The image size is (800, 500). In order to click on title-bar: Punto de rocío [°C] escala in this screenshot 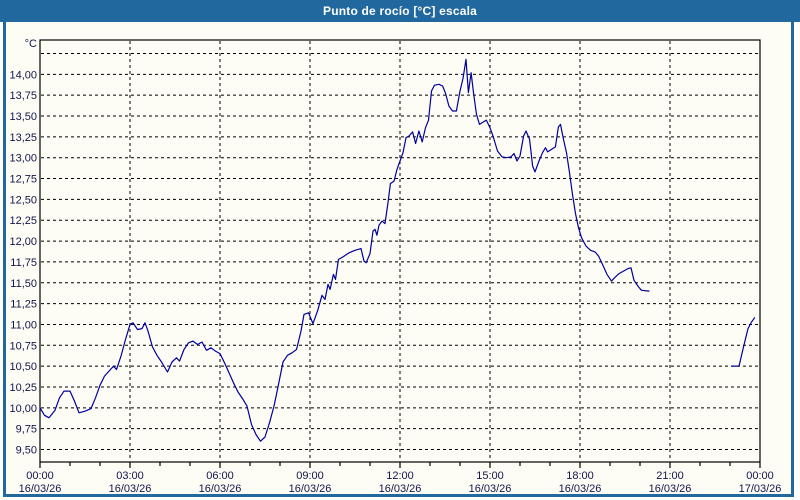, I will do `click(400, 11)`.